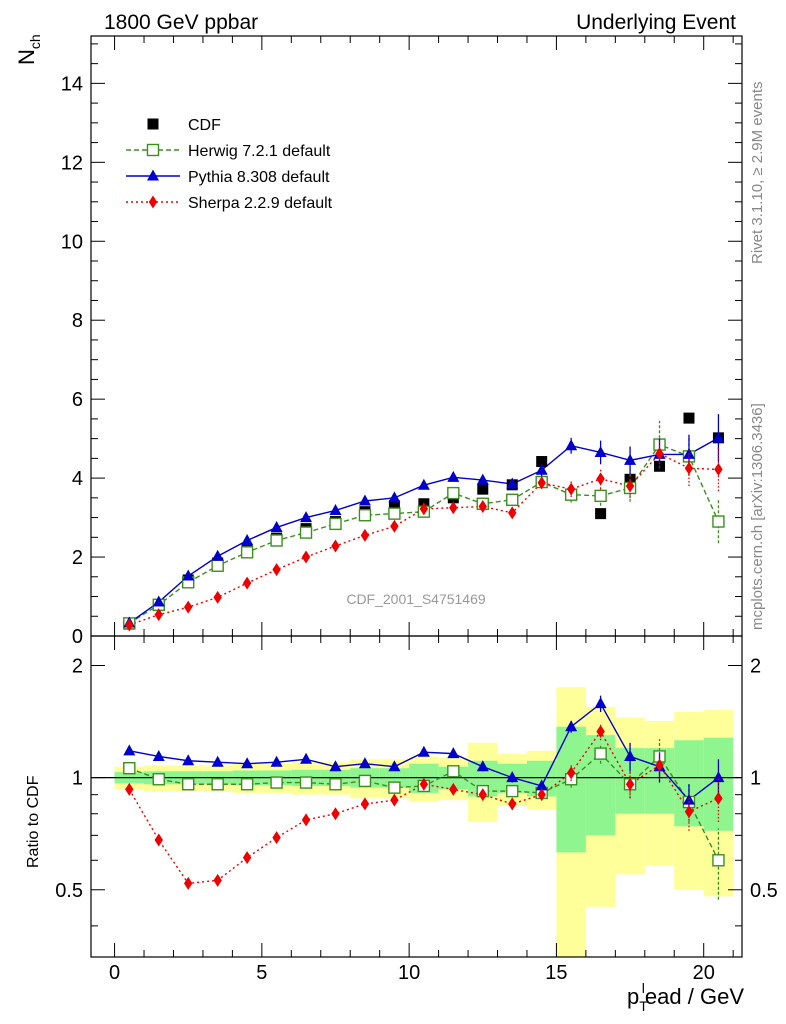 The image size is (786, 1024). Describe the element at coordinates (643, 1006) in the screenshot. I see `x-label-sub: T` at that location.